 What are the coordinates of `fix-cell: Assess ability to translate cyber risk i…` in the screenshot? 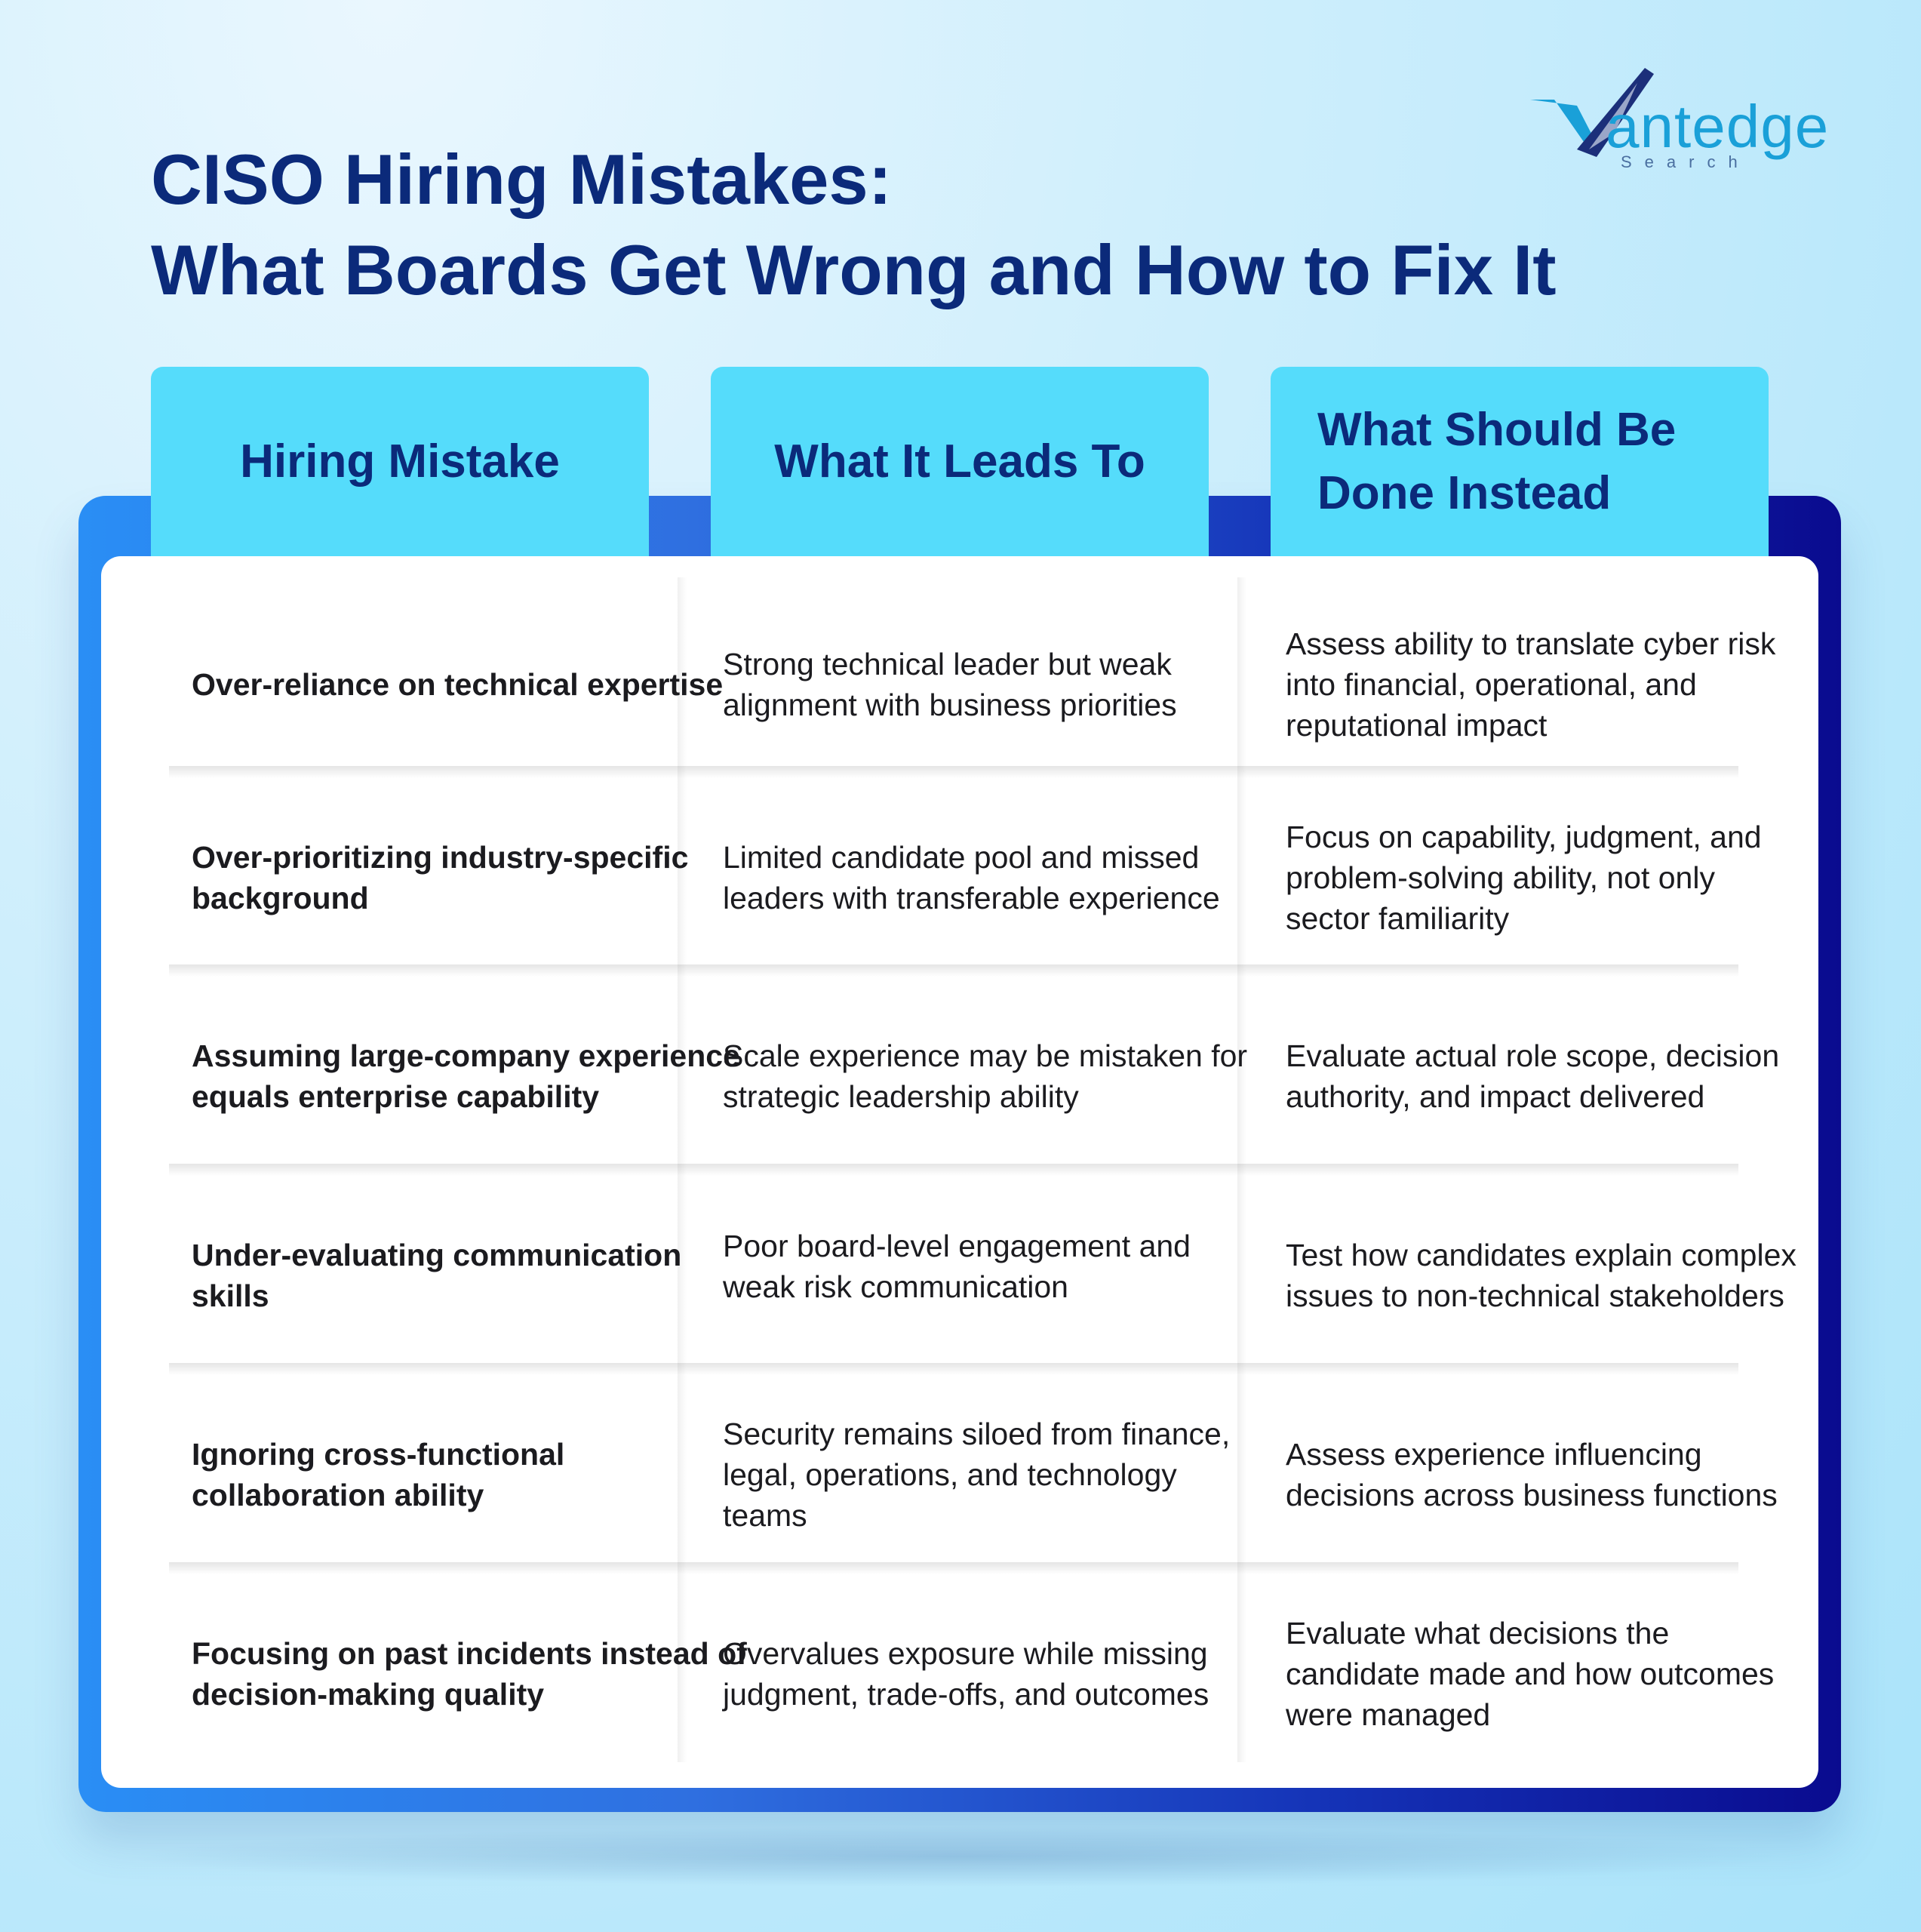 It's located at (1531, 684).